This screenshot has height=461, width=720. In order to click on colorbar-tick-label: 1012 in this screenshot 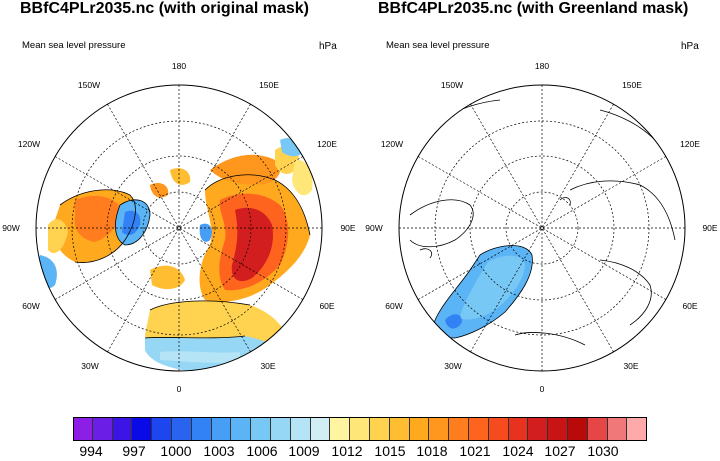, I will do `click(347, 451)`.